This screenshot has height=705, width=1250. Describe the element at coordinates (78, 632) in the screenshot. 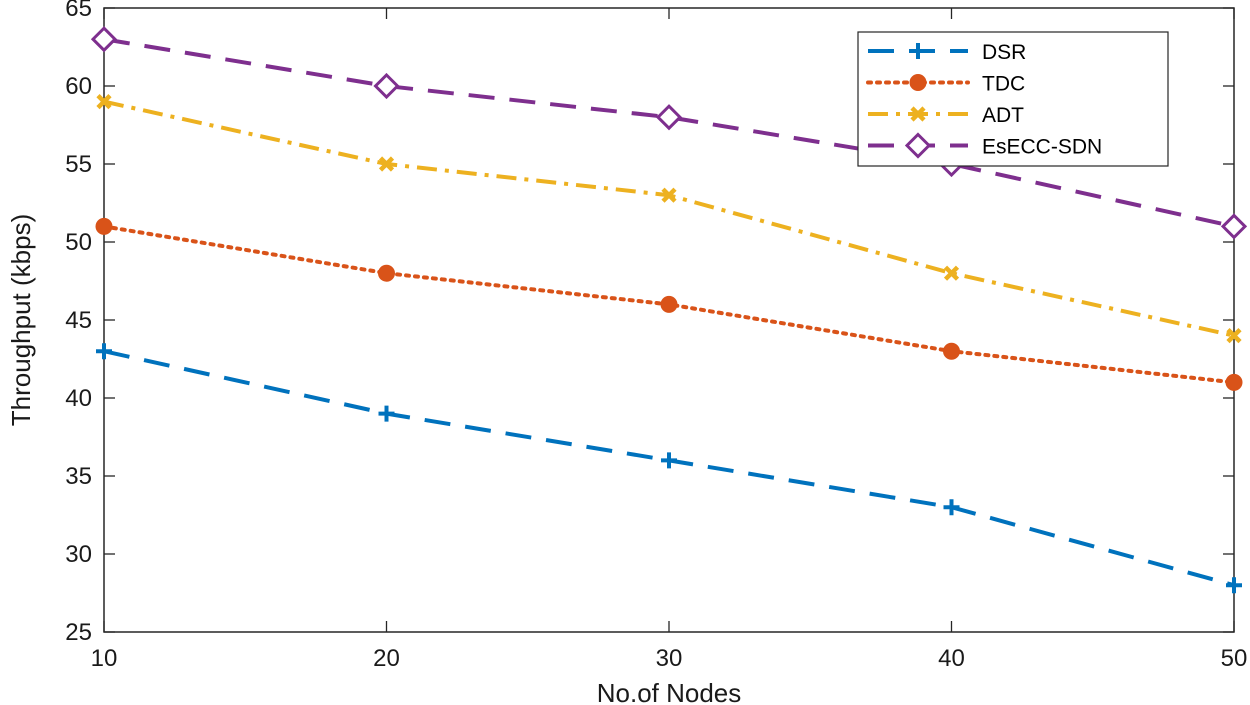

I see `y-tick-label: 25` at that location.